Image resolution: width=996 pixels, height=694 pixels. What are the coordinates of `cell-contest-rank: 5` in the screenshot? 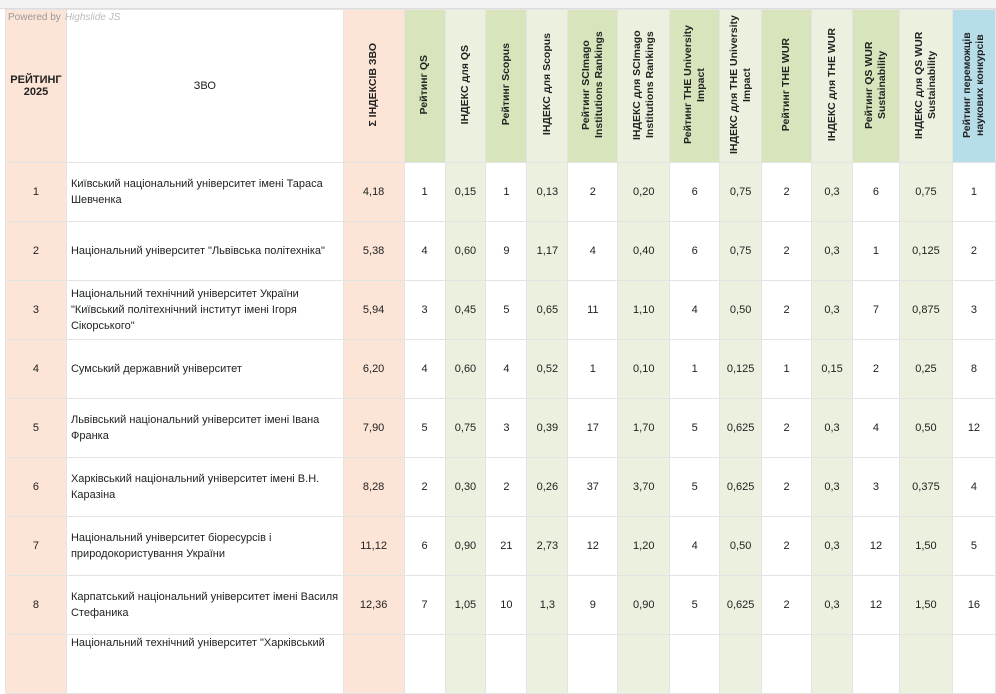 It's located at (973, 546).